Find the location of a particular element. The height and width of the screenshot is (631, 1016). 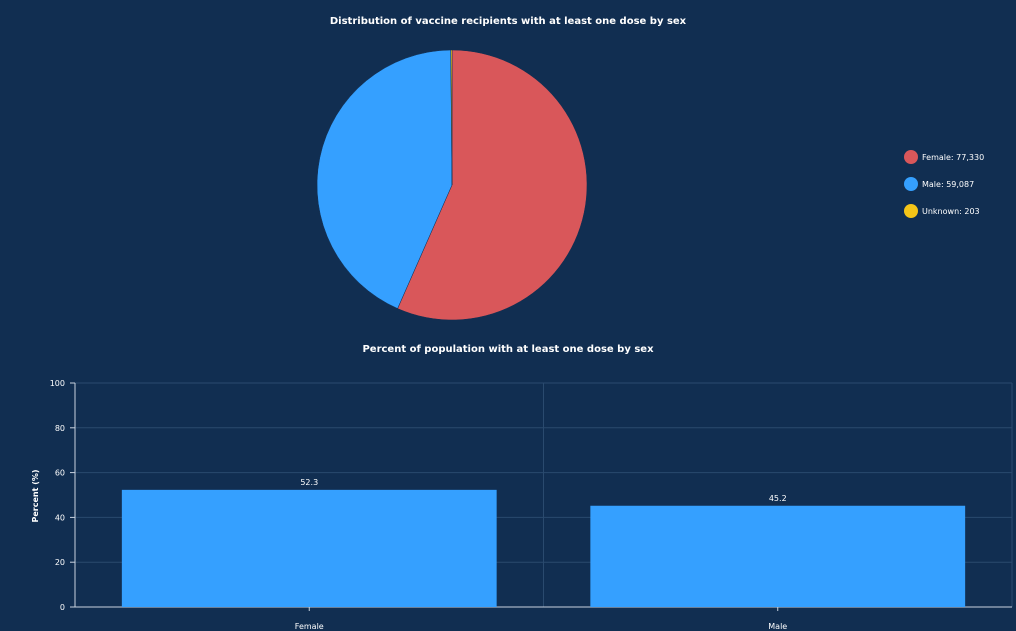

pie-legend: Female: 77,330 Male: 59,087 Unknown: 203 is located at coordinates (944, 184).